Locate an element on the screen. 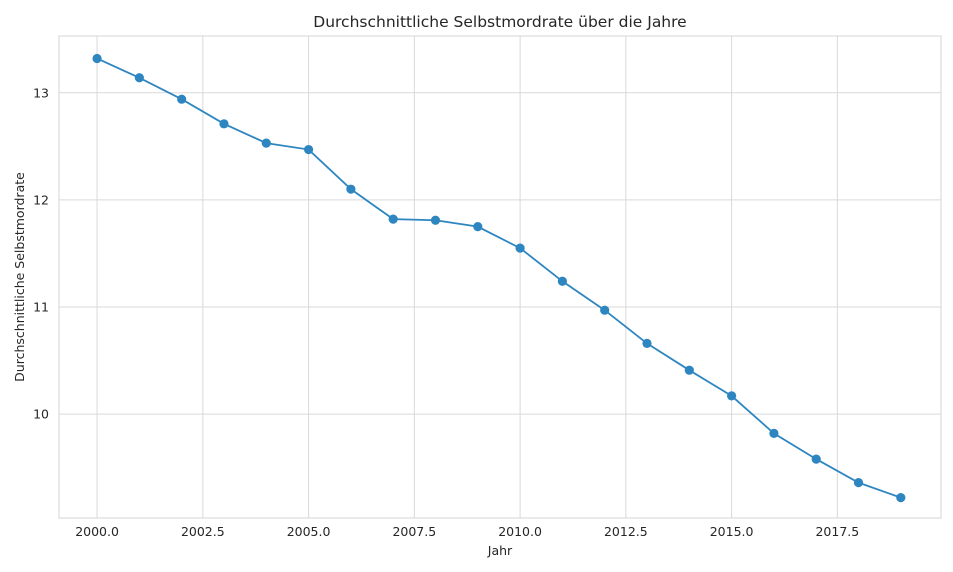  x-tick-label: 2000.0 is located at coordinates (97, 531).